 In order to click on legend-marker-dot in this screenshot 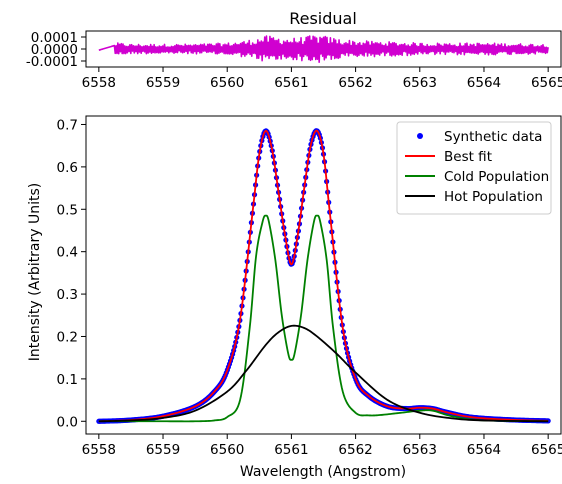, I will do `click(420, 136)`.